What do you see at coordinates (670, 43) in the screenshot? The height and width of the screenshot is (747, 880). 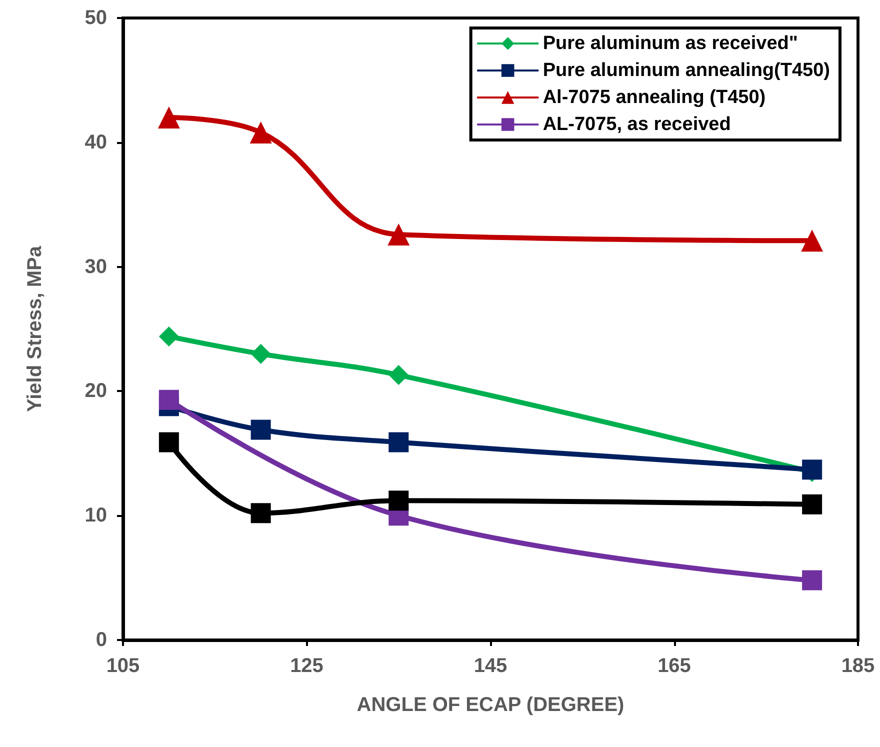 I see `legend-label: Pure aluminum as received"` at bounding box center [670, 43].